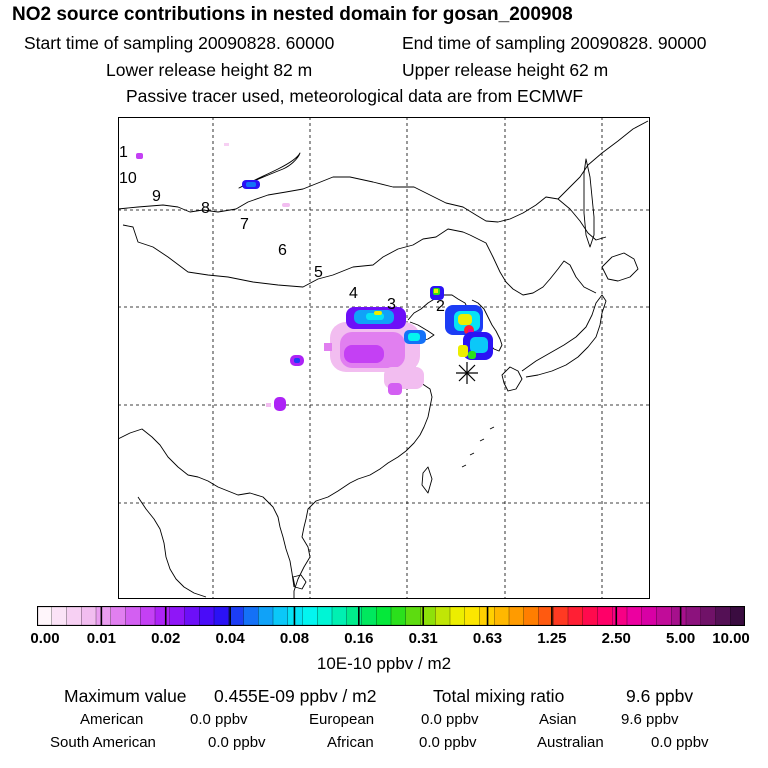 This screenshot has height=768, width=768. What do you see at coordinates (123, 152) in the screenshot?
I see `traj-label-1: 1` at bounding box center [123, 152].